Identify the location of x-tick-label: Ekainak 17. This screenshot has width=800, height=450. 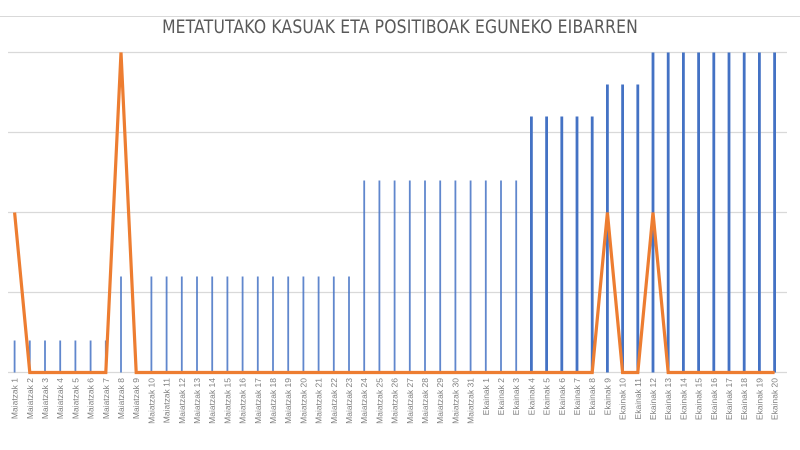
(729, 399).